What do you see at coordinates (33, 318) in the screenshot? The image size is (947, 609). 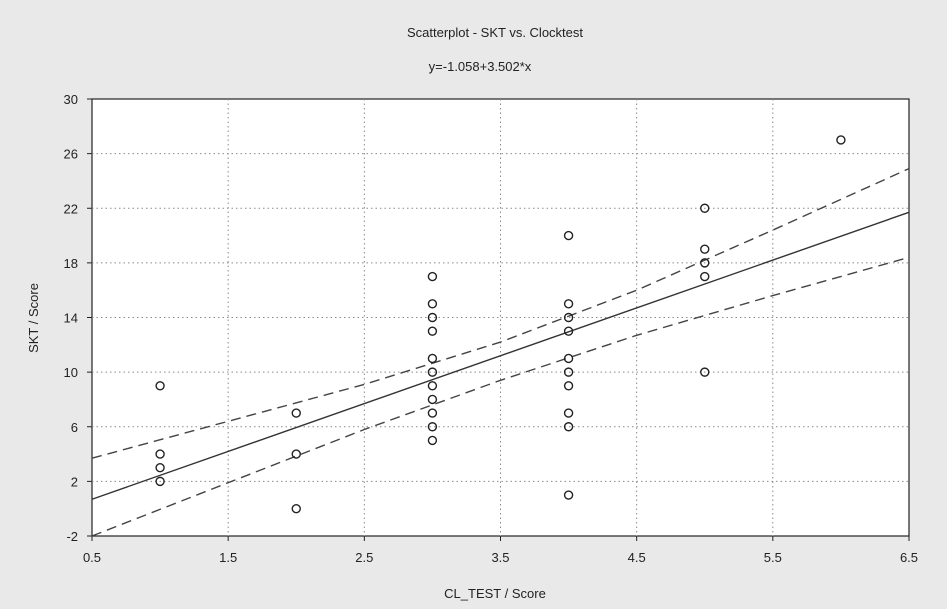 I see `y-axis-label: SKT / Score` at bounding box center [33, 318].